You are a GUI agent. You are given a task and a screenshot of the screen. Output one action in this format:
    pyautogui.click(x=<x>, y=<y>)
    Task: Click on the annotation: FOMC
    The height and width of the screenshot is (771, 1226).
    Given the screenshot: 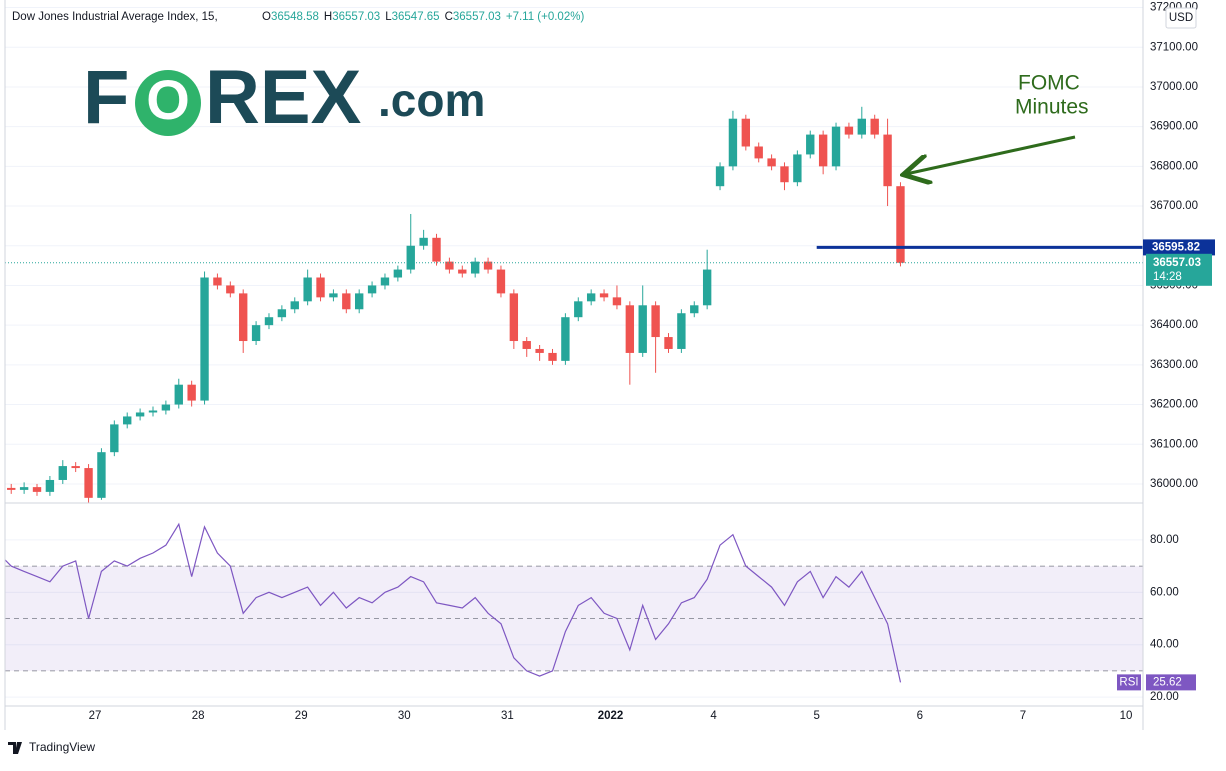 What is the action you would take?
    pyautogui.click(x=1049, y=83)
    